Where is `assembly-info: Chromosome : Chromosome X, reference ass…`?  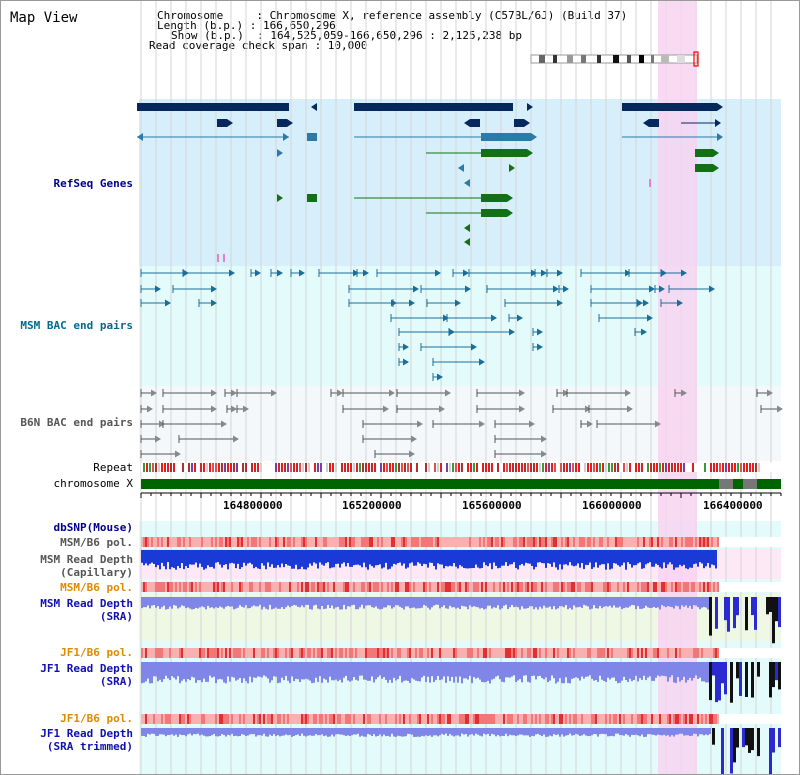
assembly-info: Chromosome : Chromosome X, reference ass… is located at coordinates (388, 30).